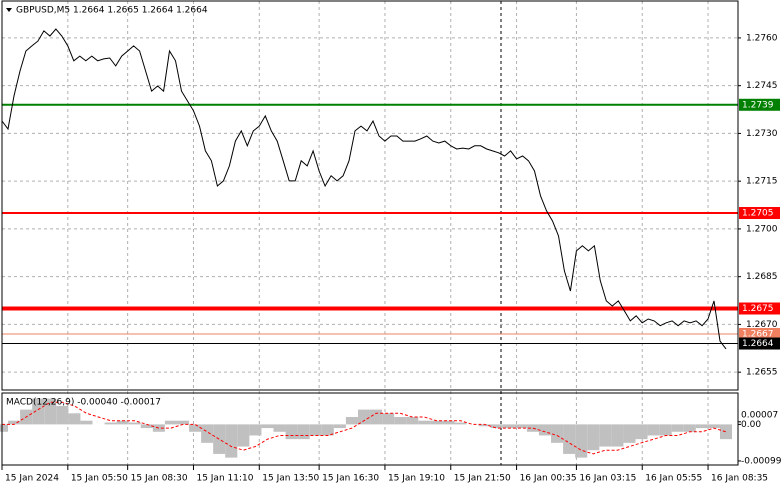 The width and height of the screenshot is (781, 489). I want to click on level-label: 1.2664, so click(758, 344).